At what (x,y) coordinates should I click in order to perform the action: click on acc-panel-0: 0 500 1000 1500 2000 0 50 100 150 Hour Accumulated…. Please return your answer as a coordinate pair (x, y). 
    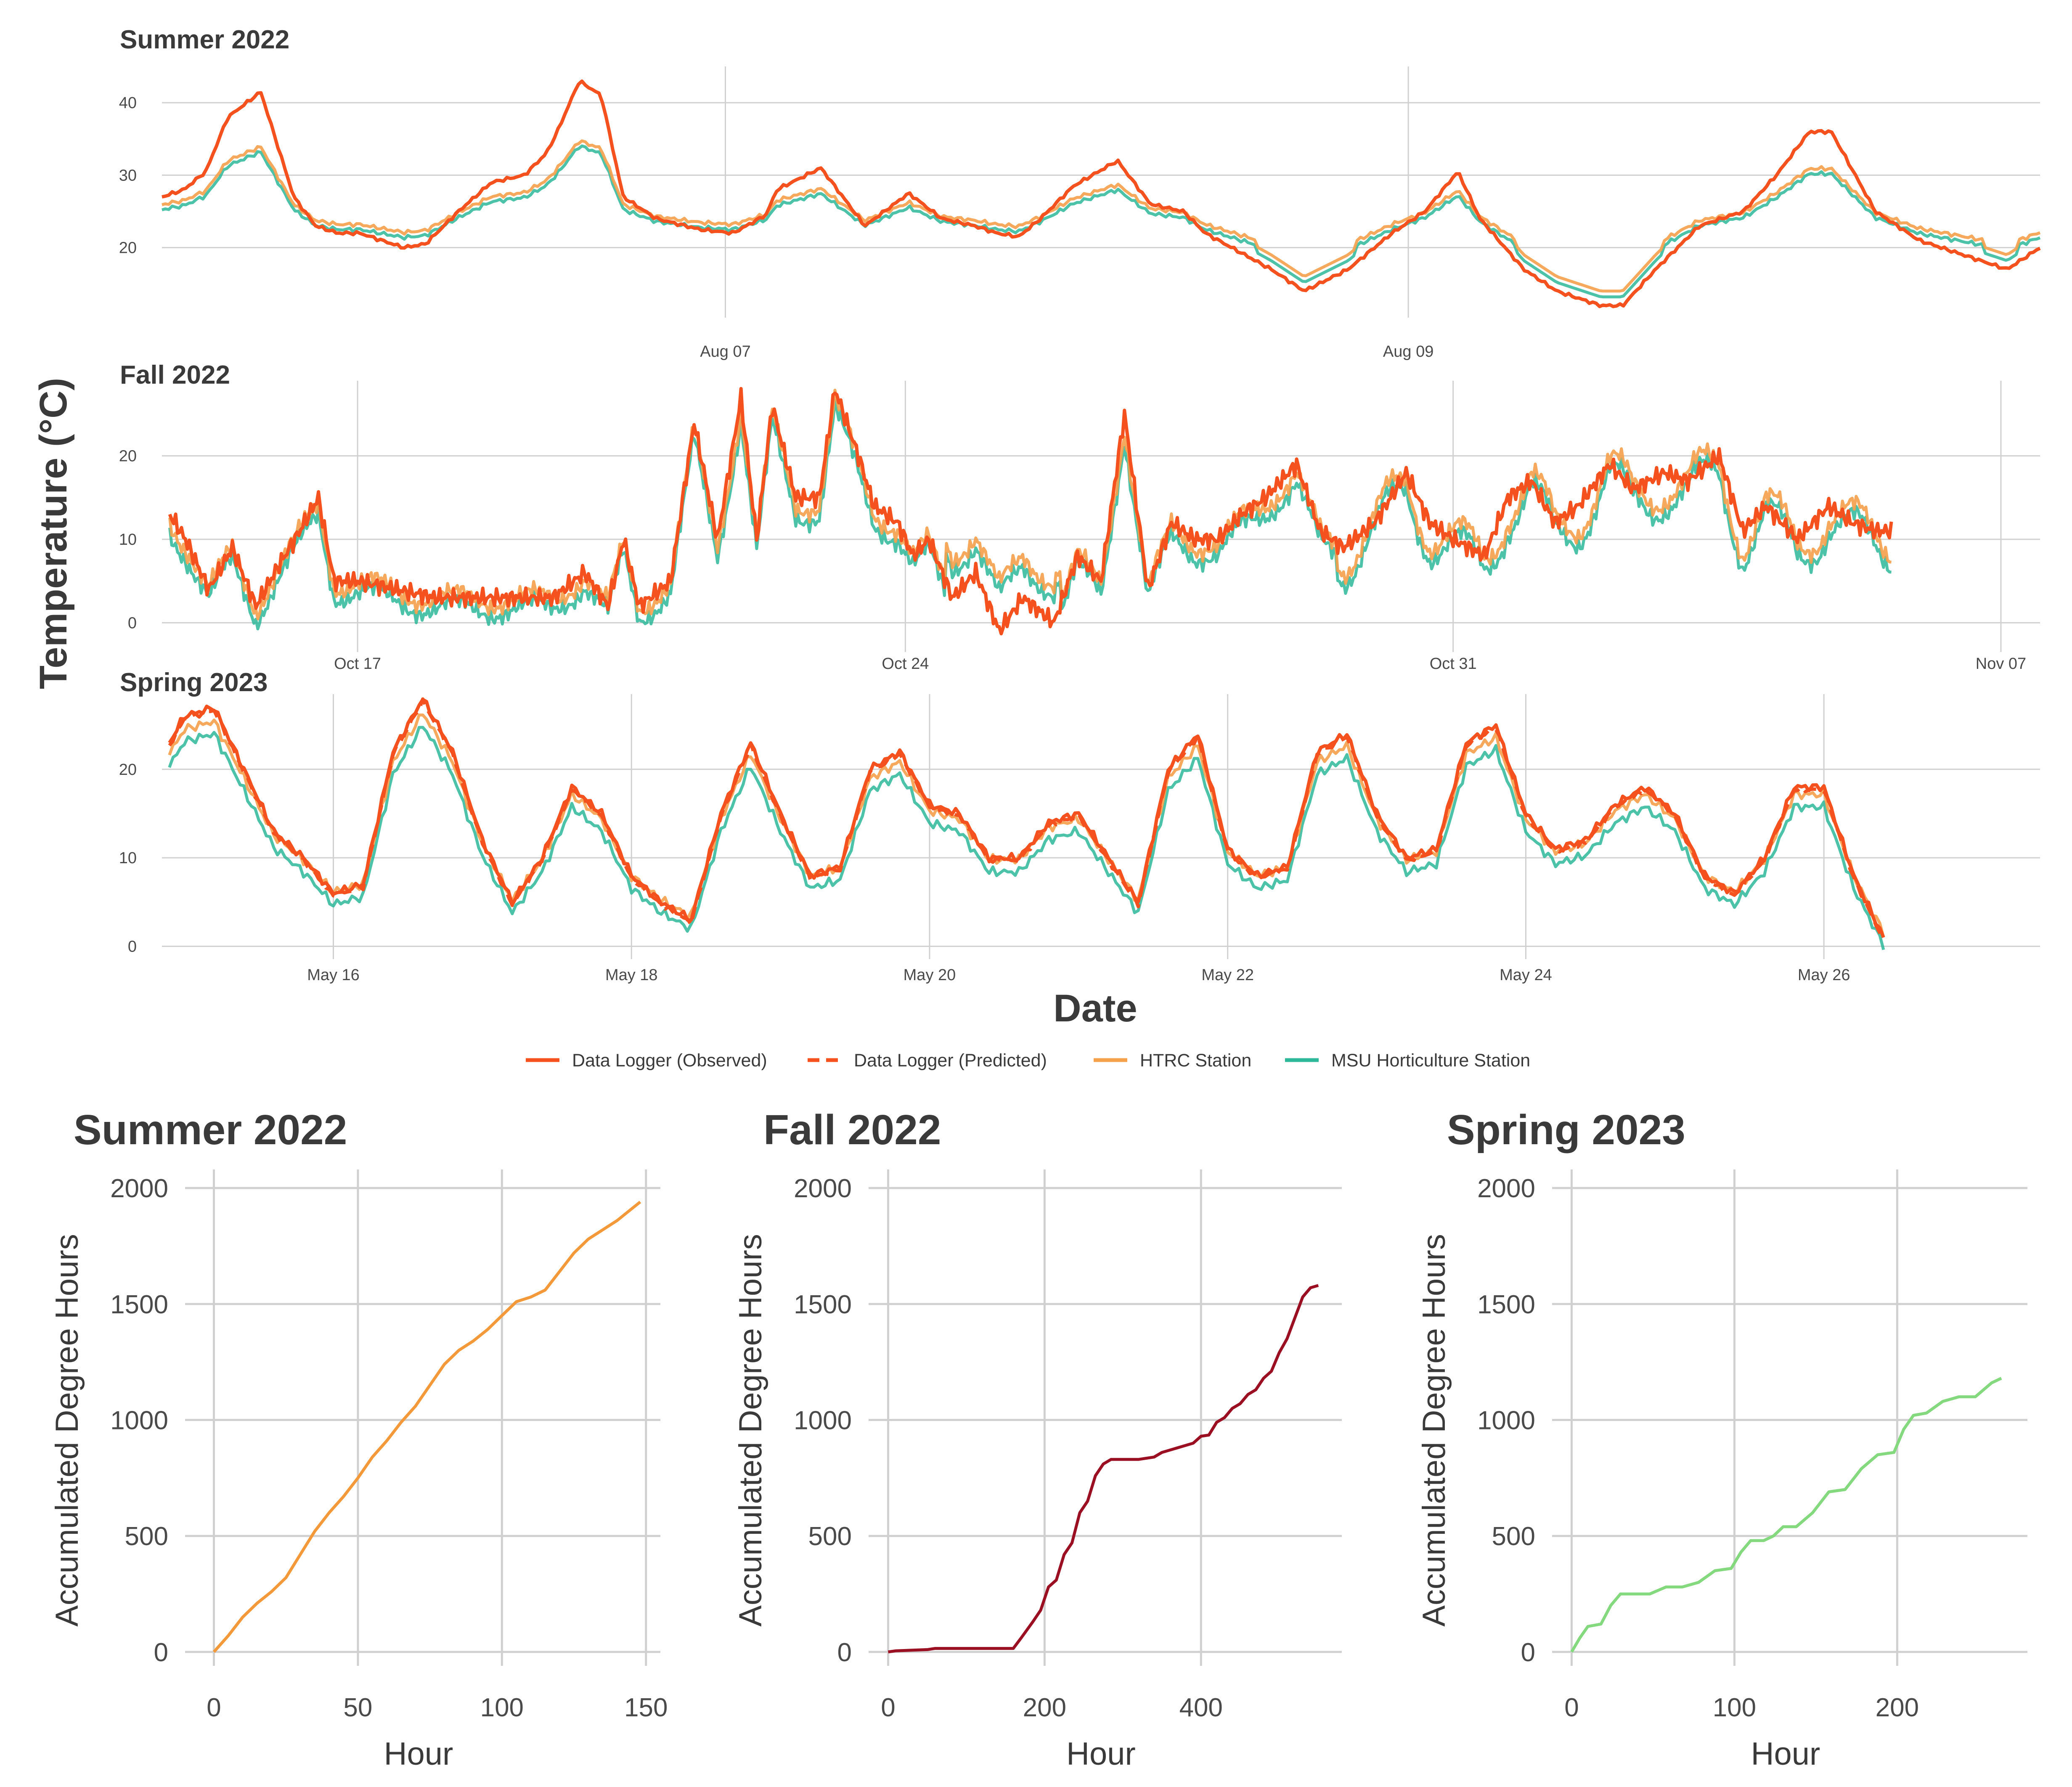
    Looking at the image, I should click on (358, 1470).